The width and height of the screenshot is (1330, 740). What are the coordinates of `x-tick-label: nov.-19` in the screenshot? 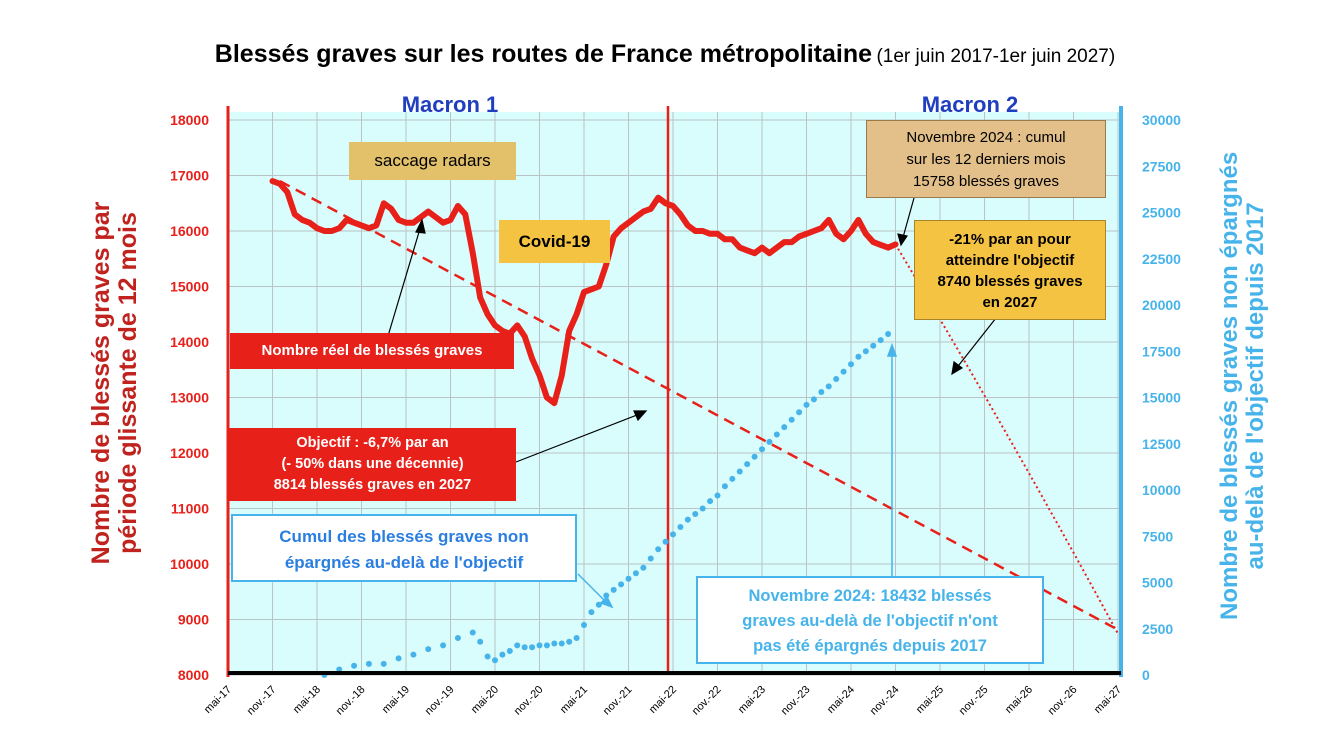 It's located at (440, 701).